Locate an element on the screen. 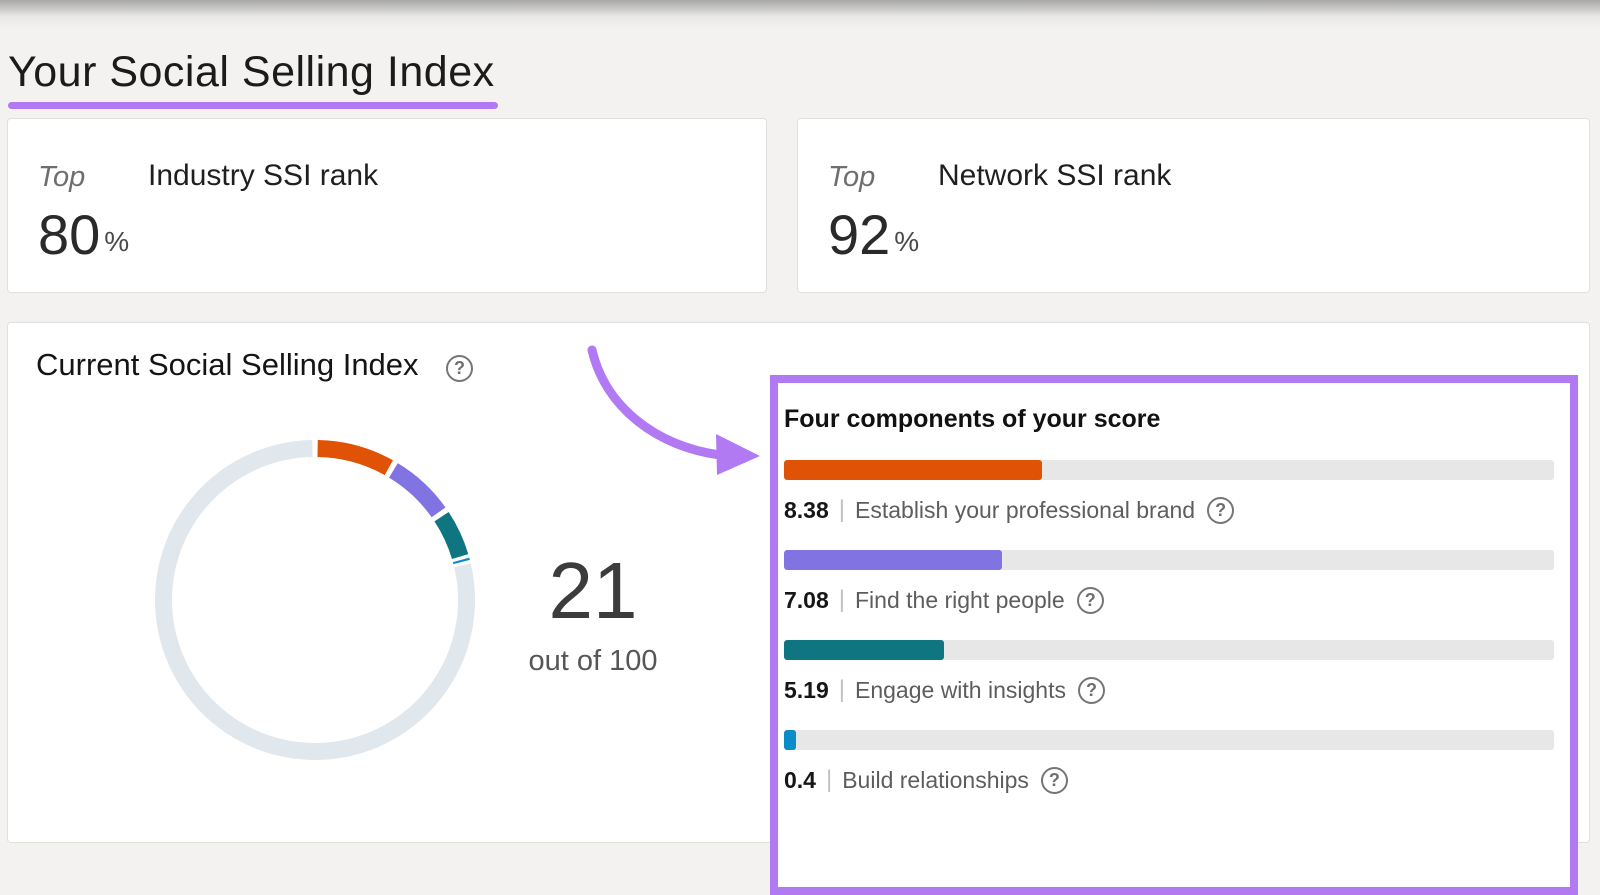 The image size is (1600, 895). ssi-score: 21 out of 100 is located at coordinates (593, 614).